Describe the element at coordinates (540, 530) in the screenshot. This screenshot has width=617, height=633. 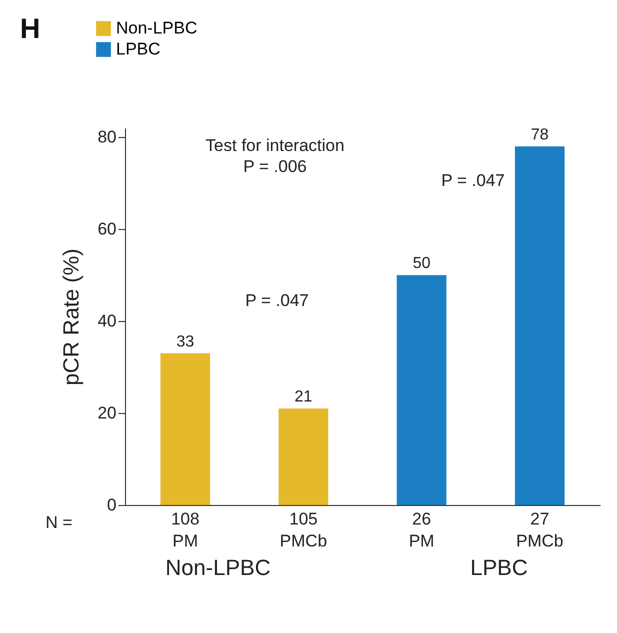
I see `x-tick-label: 27 PMCb` at that location.